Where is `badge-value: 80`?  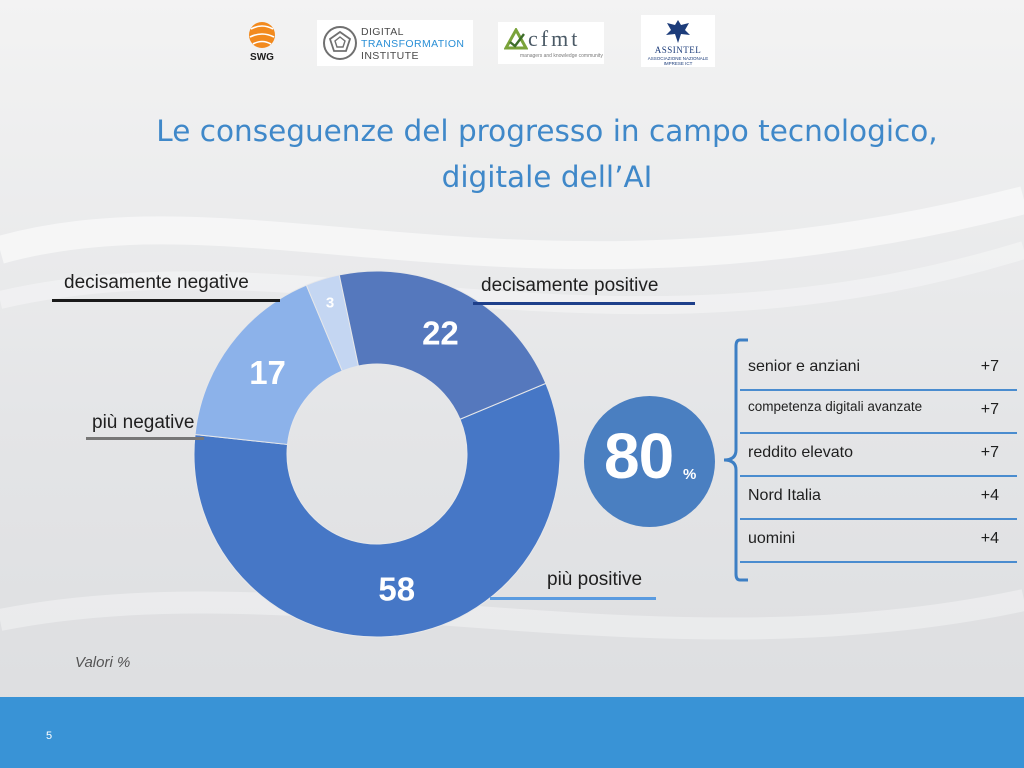 badge-value: 80 is located at coordinates (639, 456).